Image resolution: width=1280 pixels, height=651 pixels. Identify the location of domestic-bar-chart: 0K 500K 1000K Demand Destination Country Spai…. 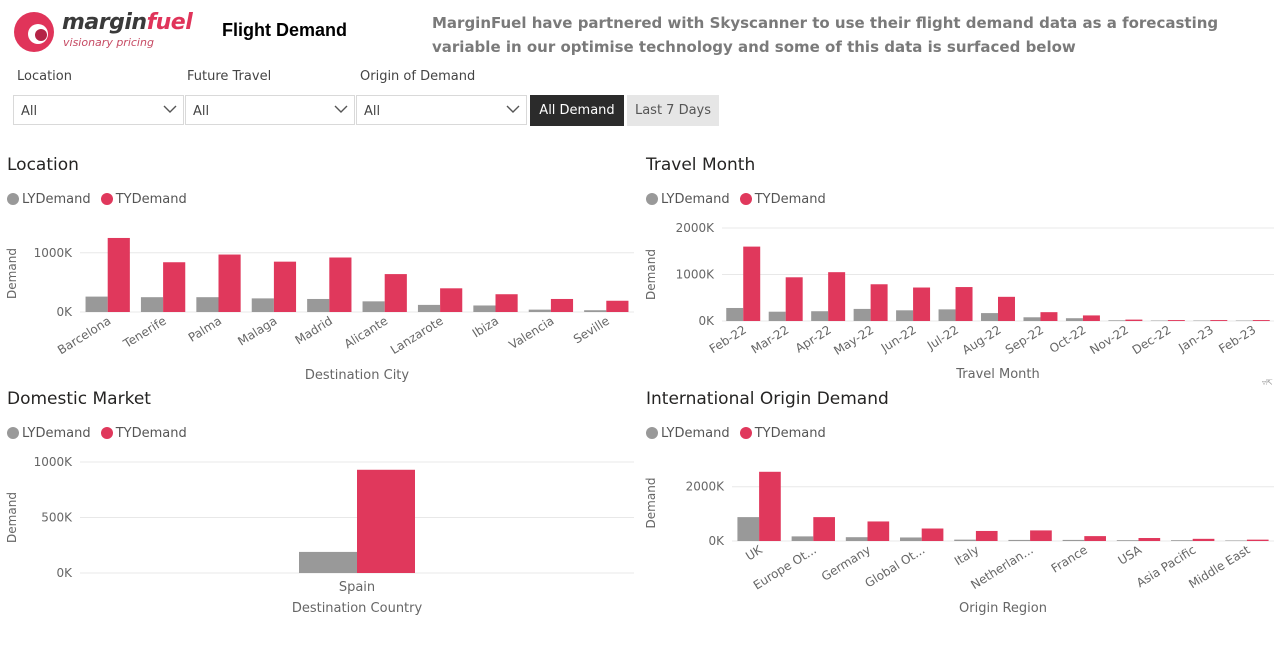
(319, 535).